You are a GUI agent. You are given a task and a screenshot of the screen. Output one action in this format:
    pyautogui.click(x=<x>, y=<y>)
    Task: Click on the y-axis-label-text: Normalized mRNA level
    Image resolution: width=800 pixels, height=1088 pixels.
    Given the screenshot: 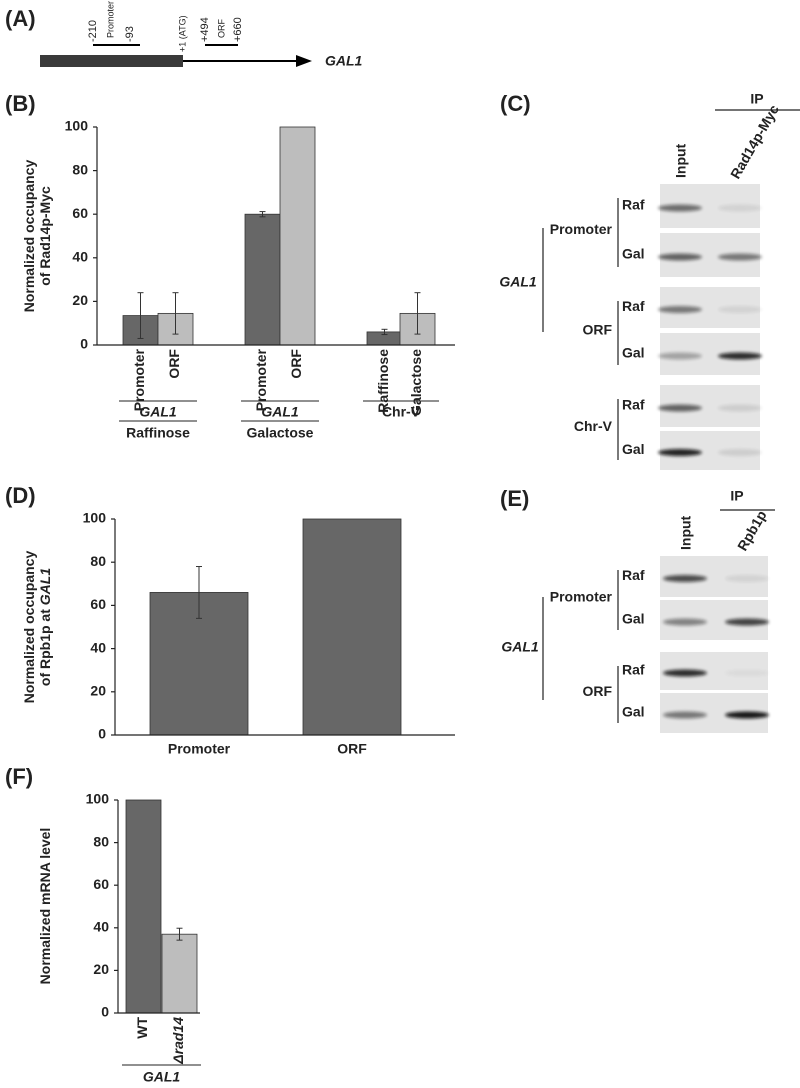 What is the action you would take?
    pyautogui.click(x=45, y=906)
    